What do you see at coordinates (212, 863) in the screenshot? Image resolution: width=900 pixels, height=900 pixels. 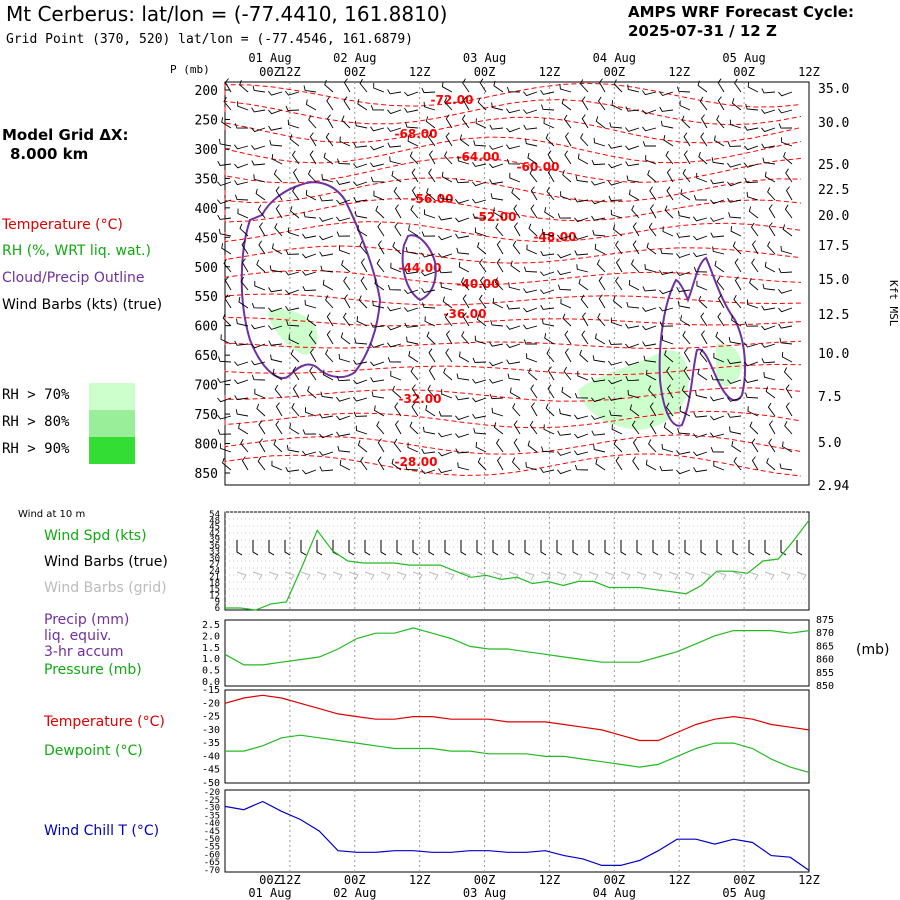 I see `wind-chill-tick-label: -65` at bounding box center [212, 863].